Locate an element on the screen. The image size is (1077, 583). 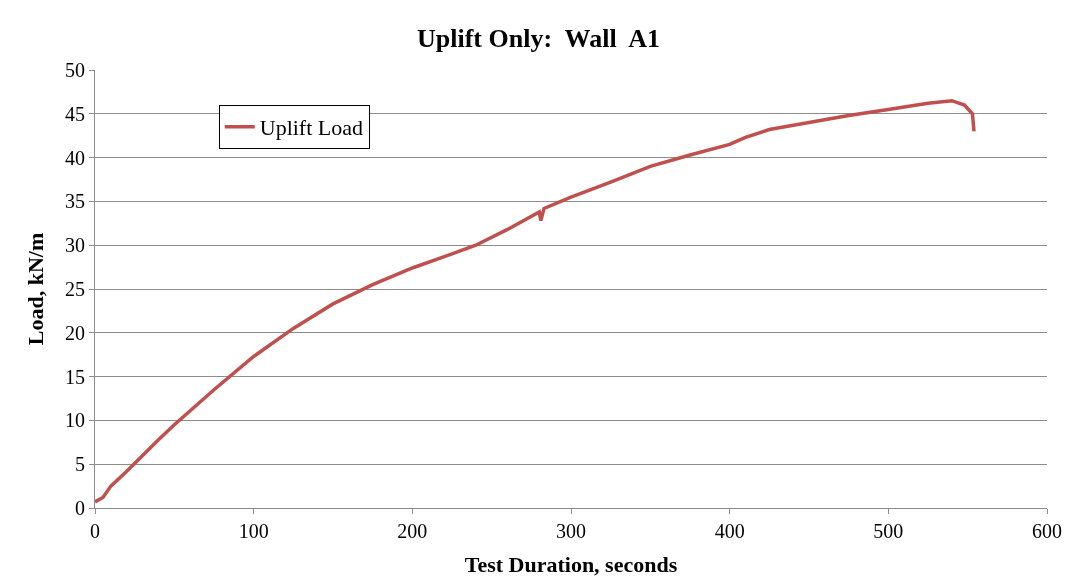
legend-label: Uplift Load is located at coordinates (311, 128).